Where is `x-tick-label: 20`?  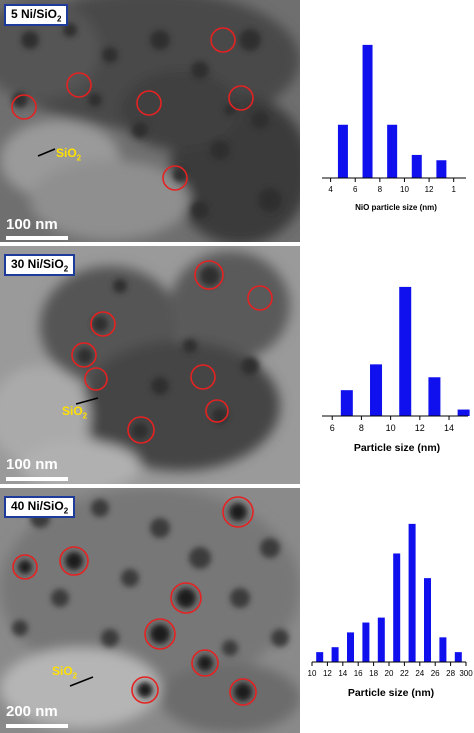 x-tick-label: 20 is located at coordinates (389, 673).